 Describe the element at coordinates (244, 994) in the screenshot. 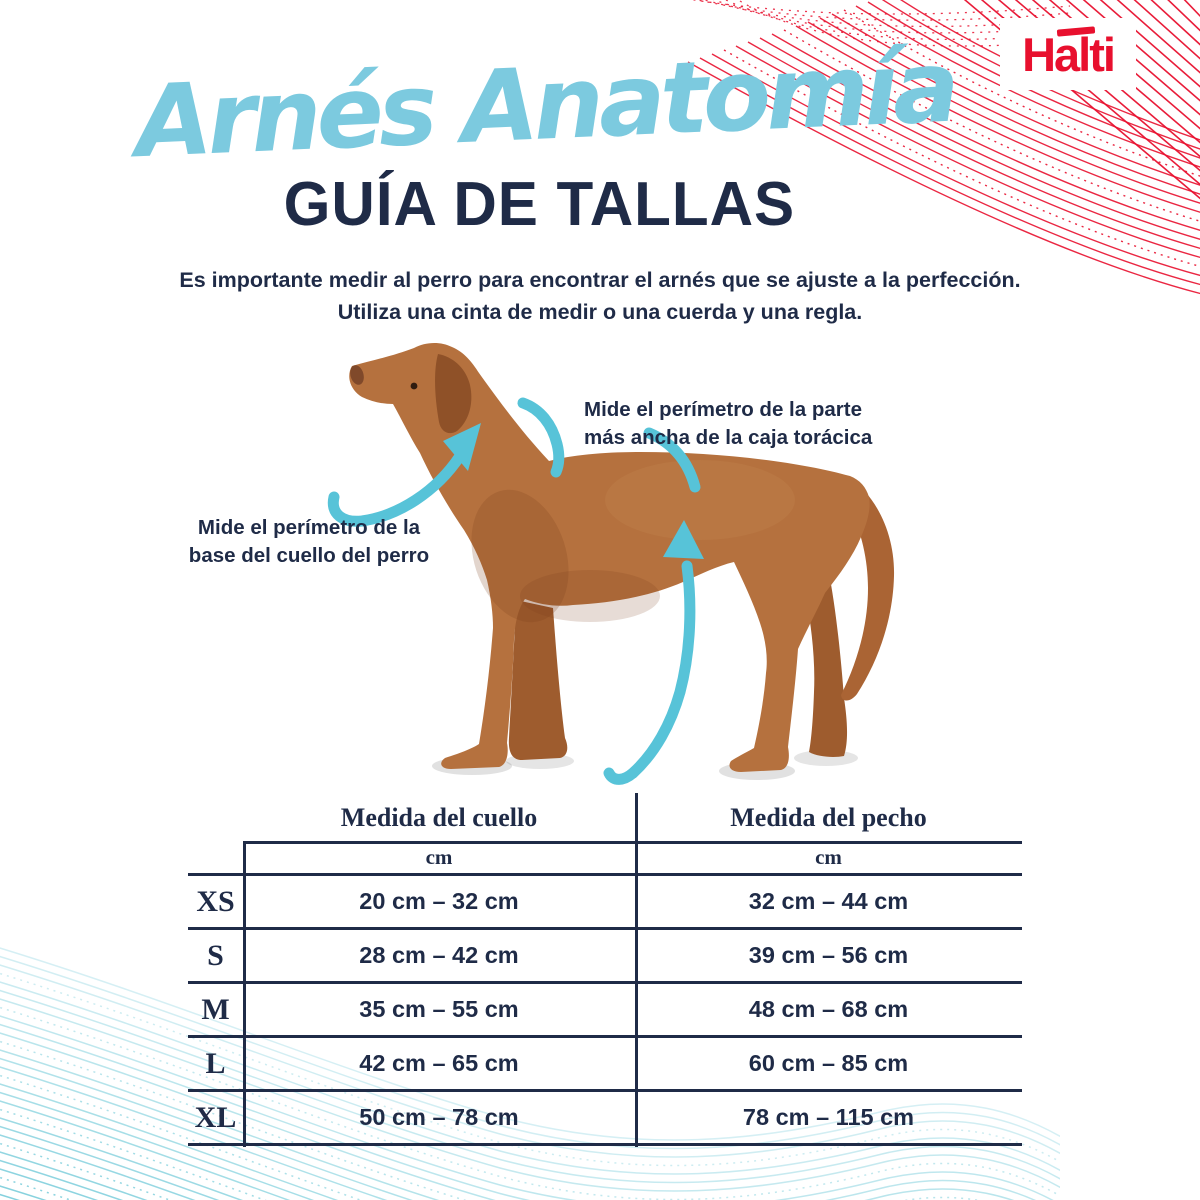

I see `table-left-vertical-line` at that location.